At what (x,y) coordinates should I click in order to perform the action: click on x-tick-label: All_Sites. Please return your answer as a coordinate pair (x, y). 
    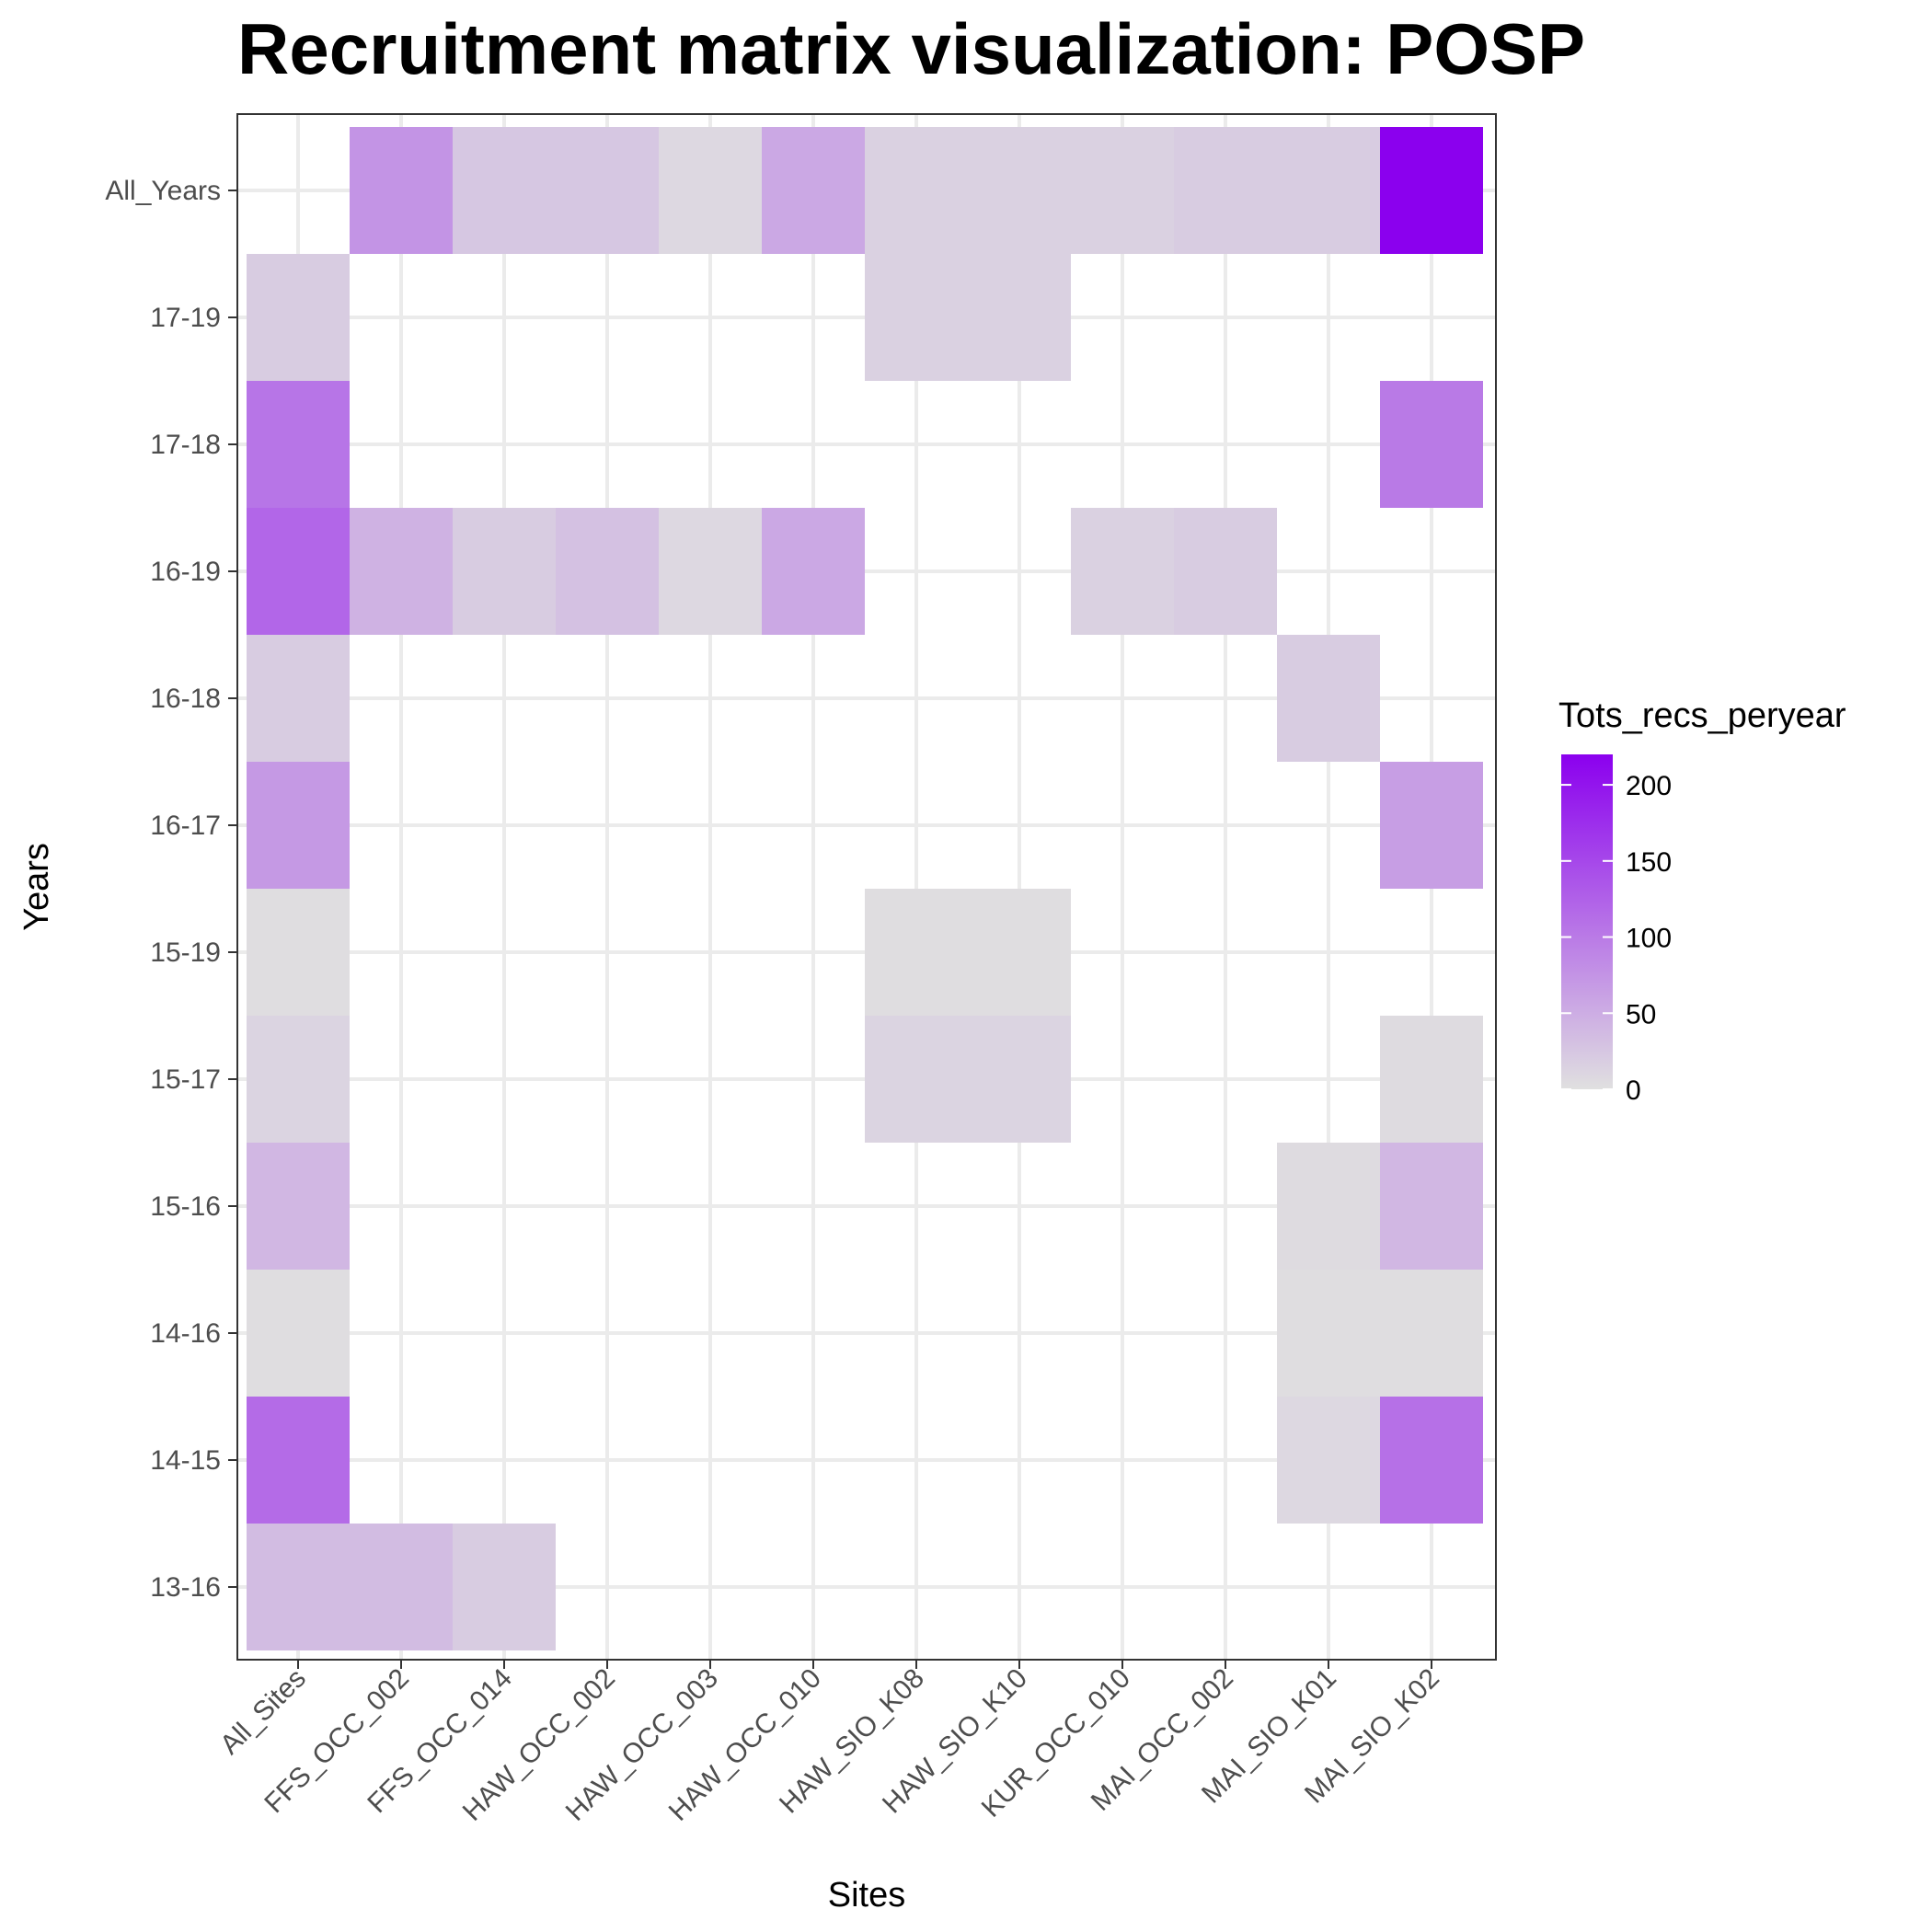
    Looking at the image, I should click on (263, 1712).